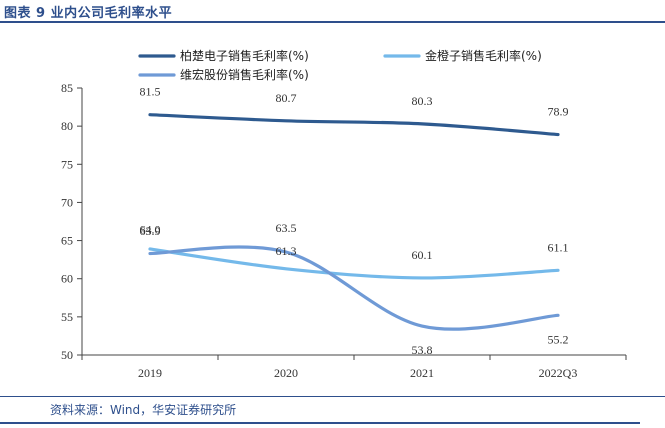 The width and height of the screenshot is (665, 428). What do you see at coordinates (422, 101) in the screenshot?
I see `data-label: 80.3` at bounding box center [422, 101].